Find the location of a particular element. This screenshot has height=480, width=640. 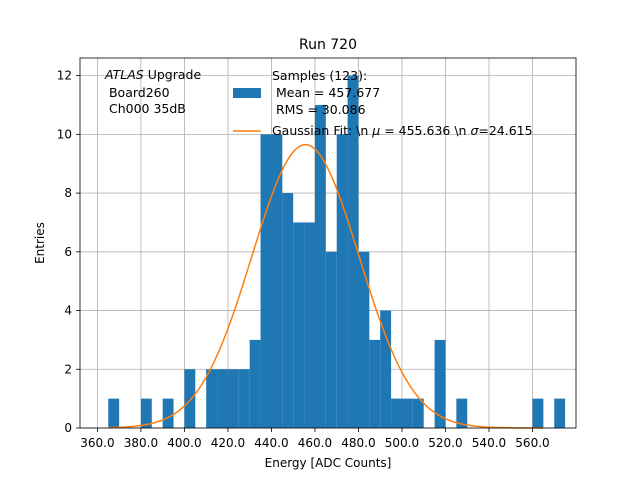

legend-samples-line-3: RMS = 30.086 is located at coordinates (319, 109).